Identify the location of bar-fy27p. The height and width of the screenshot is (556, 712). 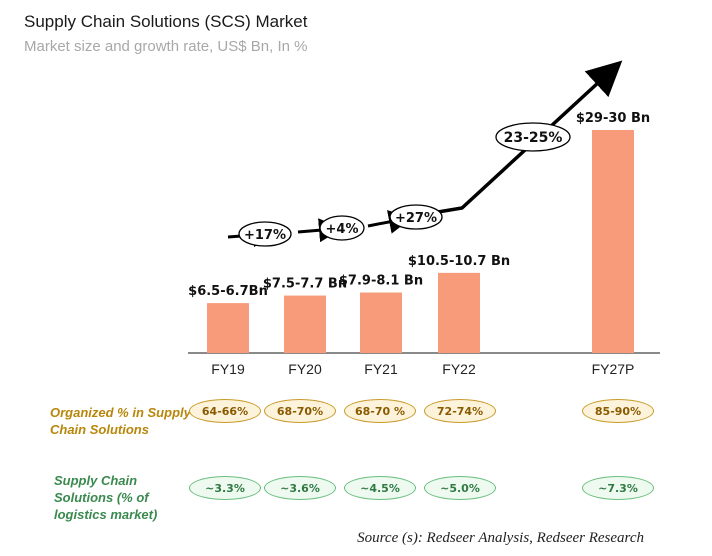
(613, 241).